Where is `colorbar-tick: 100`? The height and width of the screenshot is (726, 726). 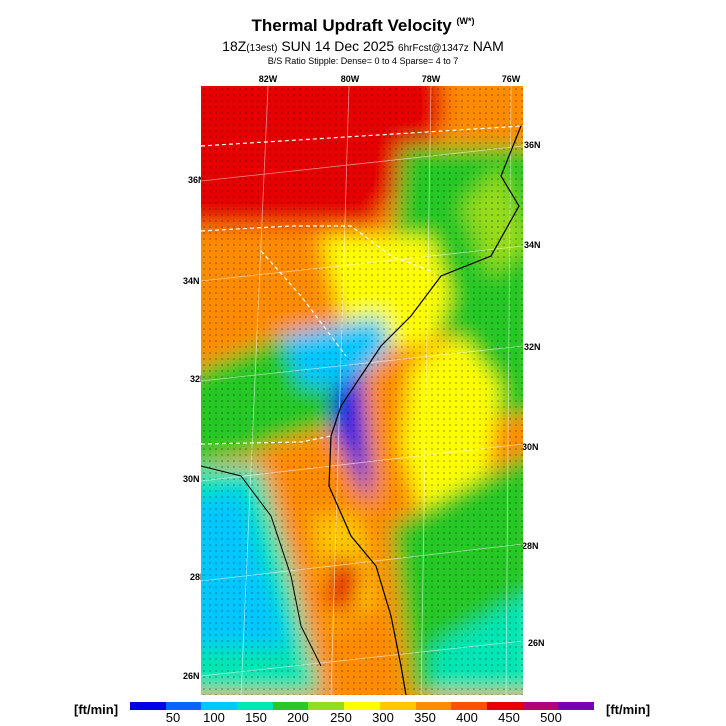
colorbar-tick: 100 is located at coordinates (214, 717).